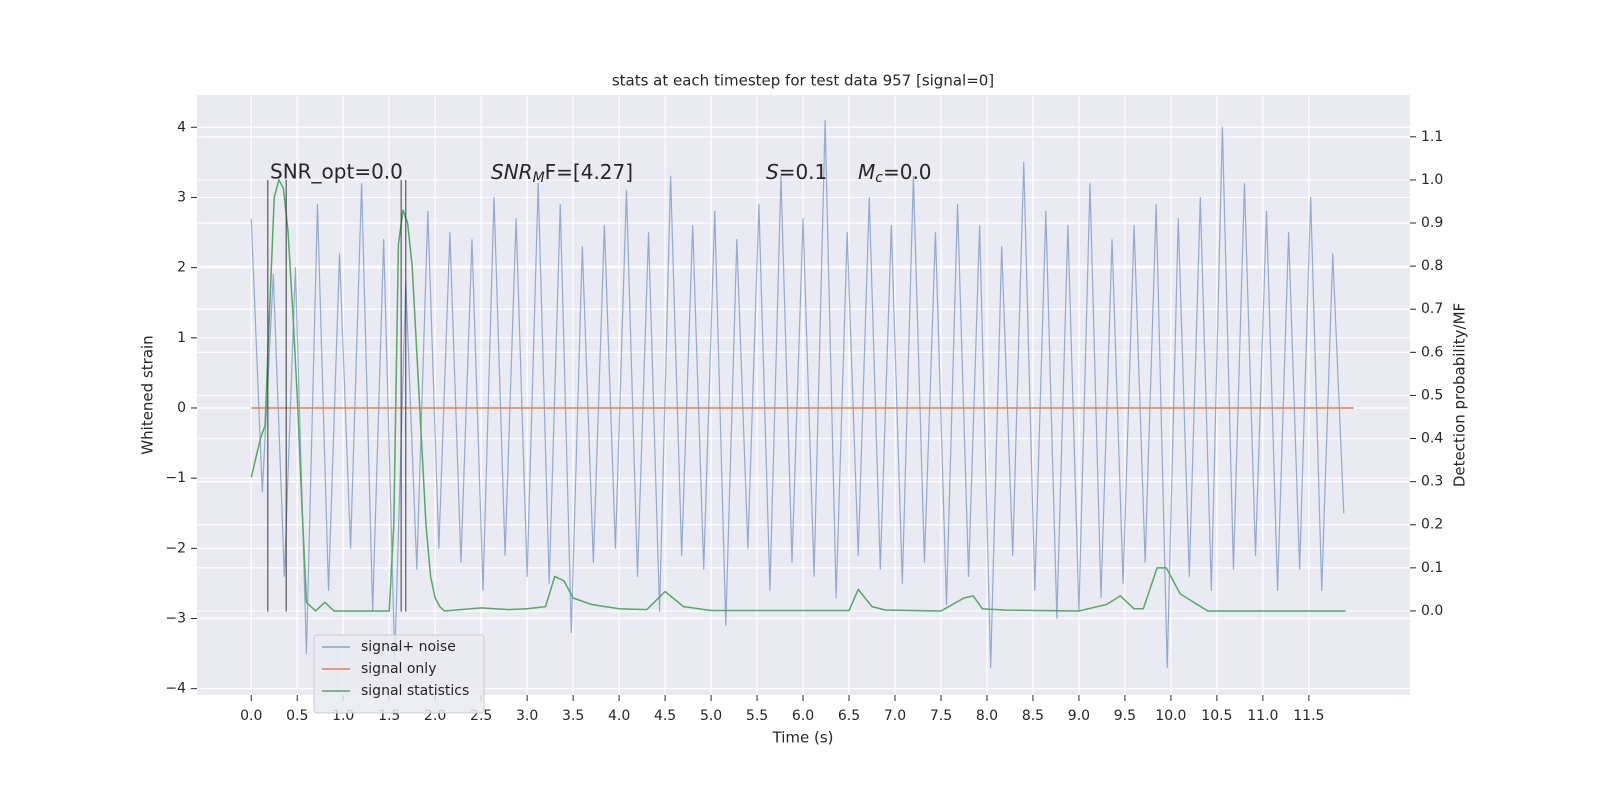 This screenshot has height=800, width=1600. I want to click on legend-box, so click(399, 674).